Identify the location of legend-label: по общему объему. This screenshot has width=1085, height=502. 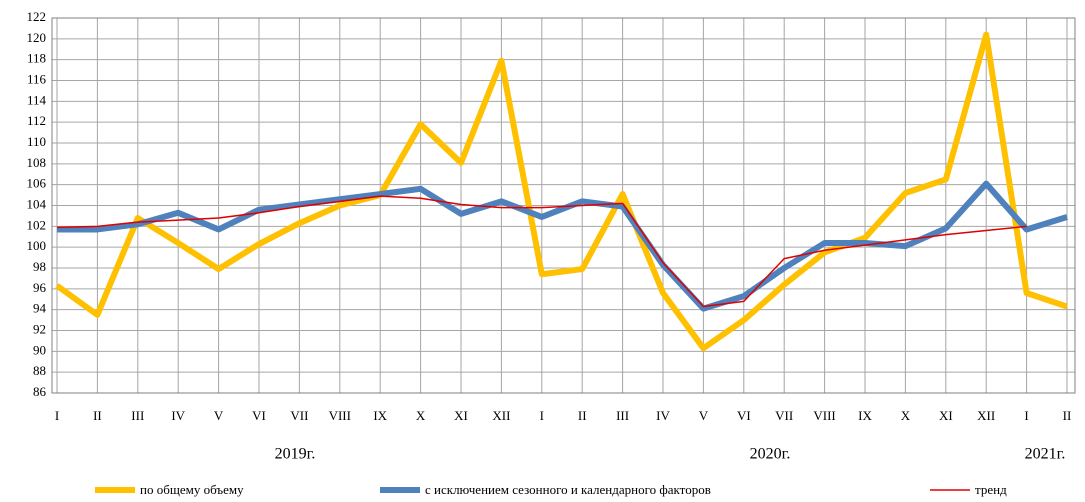
(192, 489).